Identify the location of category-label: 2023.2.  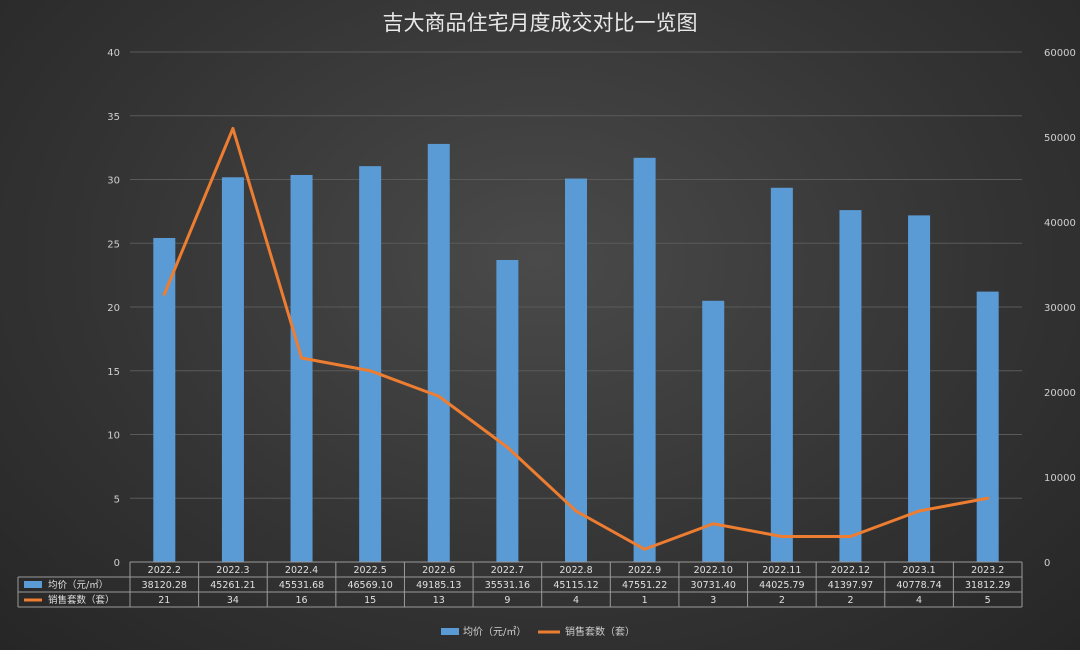
(987, 570).